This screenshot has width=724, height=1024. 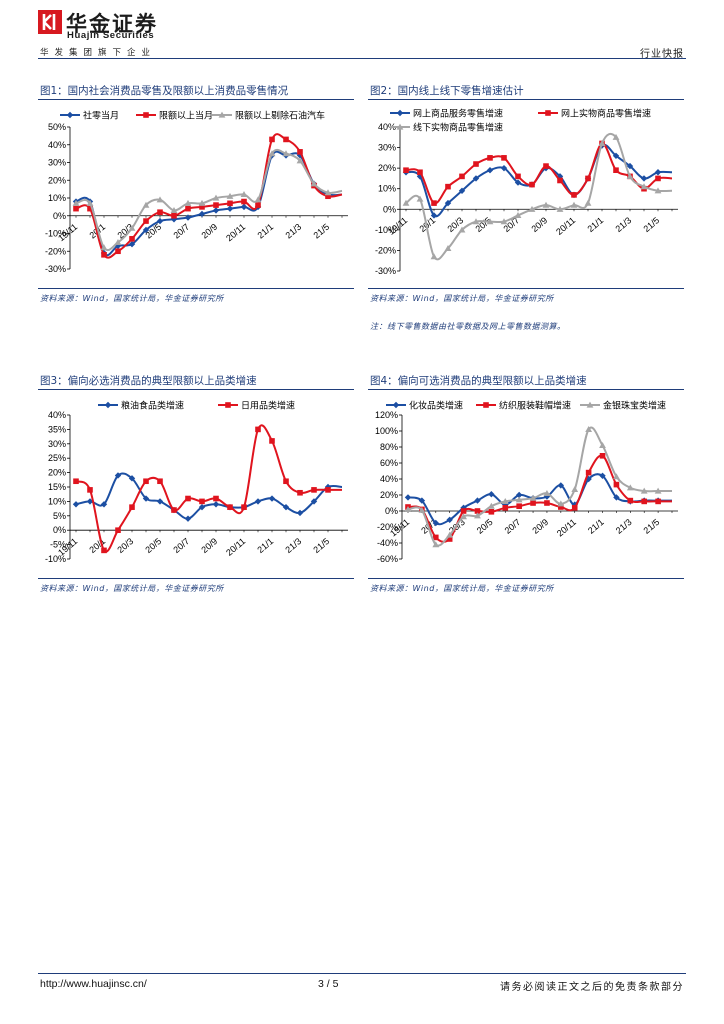 What do you see at coordinates (535, 406) in the screenshot?
I see `legend-label: 纺织服装鞋帽增速` at bounding box center [535, 406].